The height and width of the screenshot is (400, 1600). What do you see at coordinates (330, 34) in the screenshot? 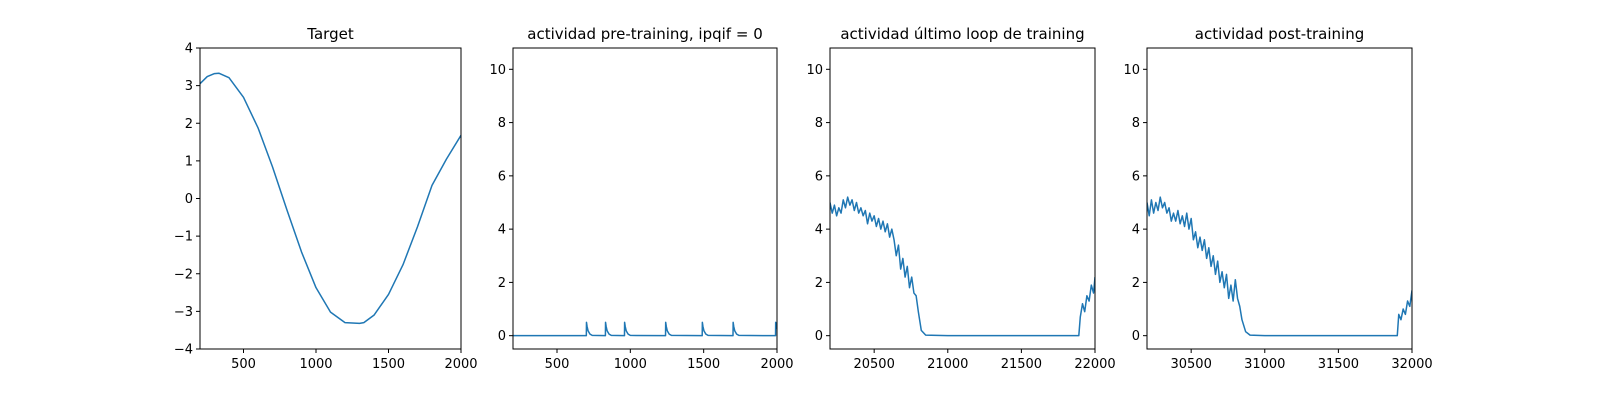
I see `subplot-title: Target` at bounding box center [330, 34].